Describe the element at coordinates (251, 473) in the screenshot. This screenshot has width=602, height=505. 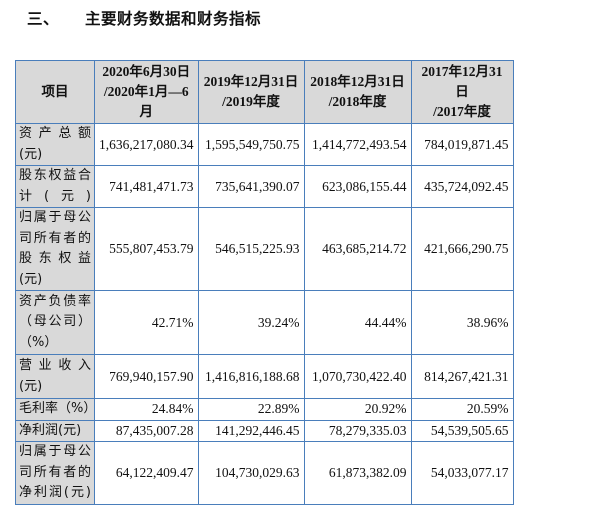
I see `value-cell: 104,730,029.63` at that location.